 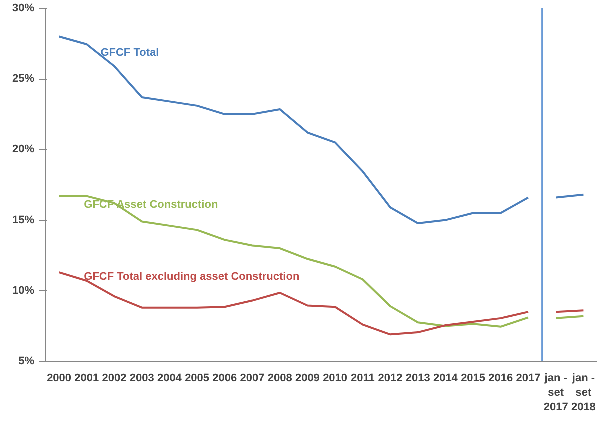 What do you see at coordinates (170, 378) in the screenshot?
I see `x-tick-label: 2004` at bounding box center [170, 378].